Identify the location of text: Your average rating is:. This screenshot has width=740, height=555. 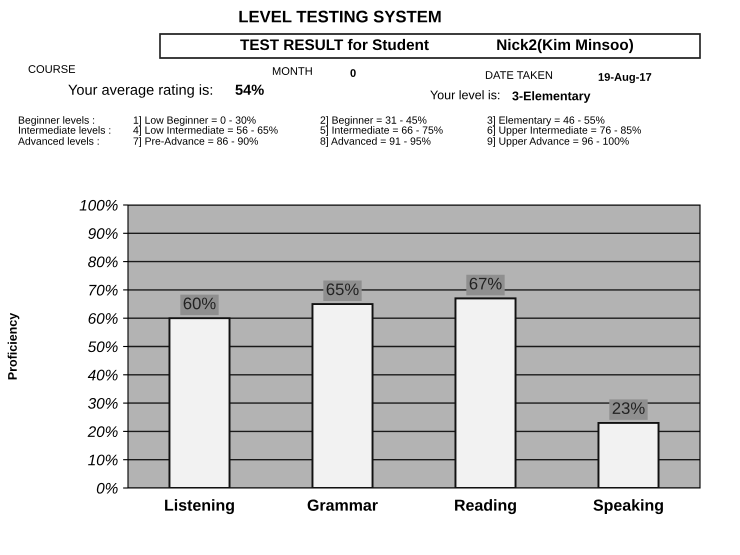
(140, 91).